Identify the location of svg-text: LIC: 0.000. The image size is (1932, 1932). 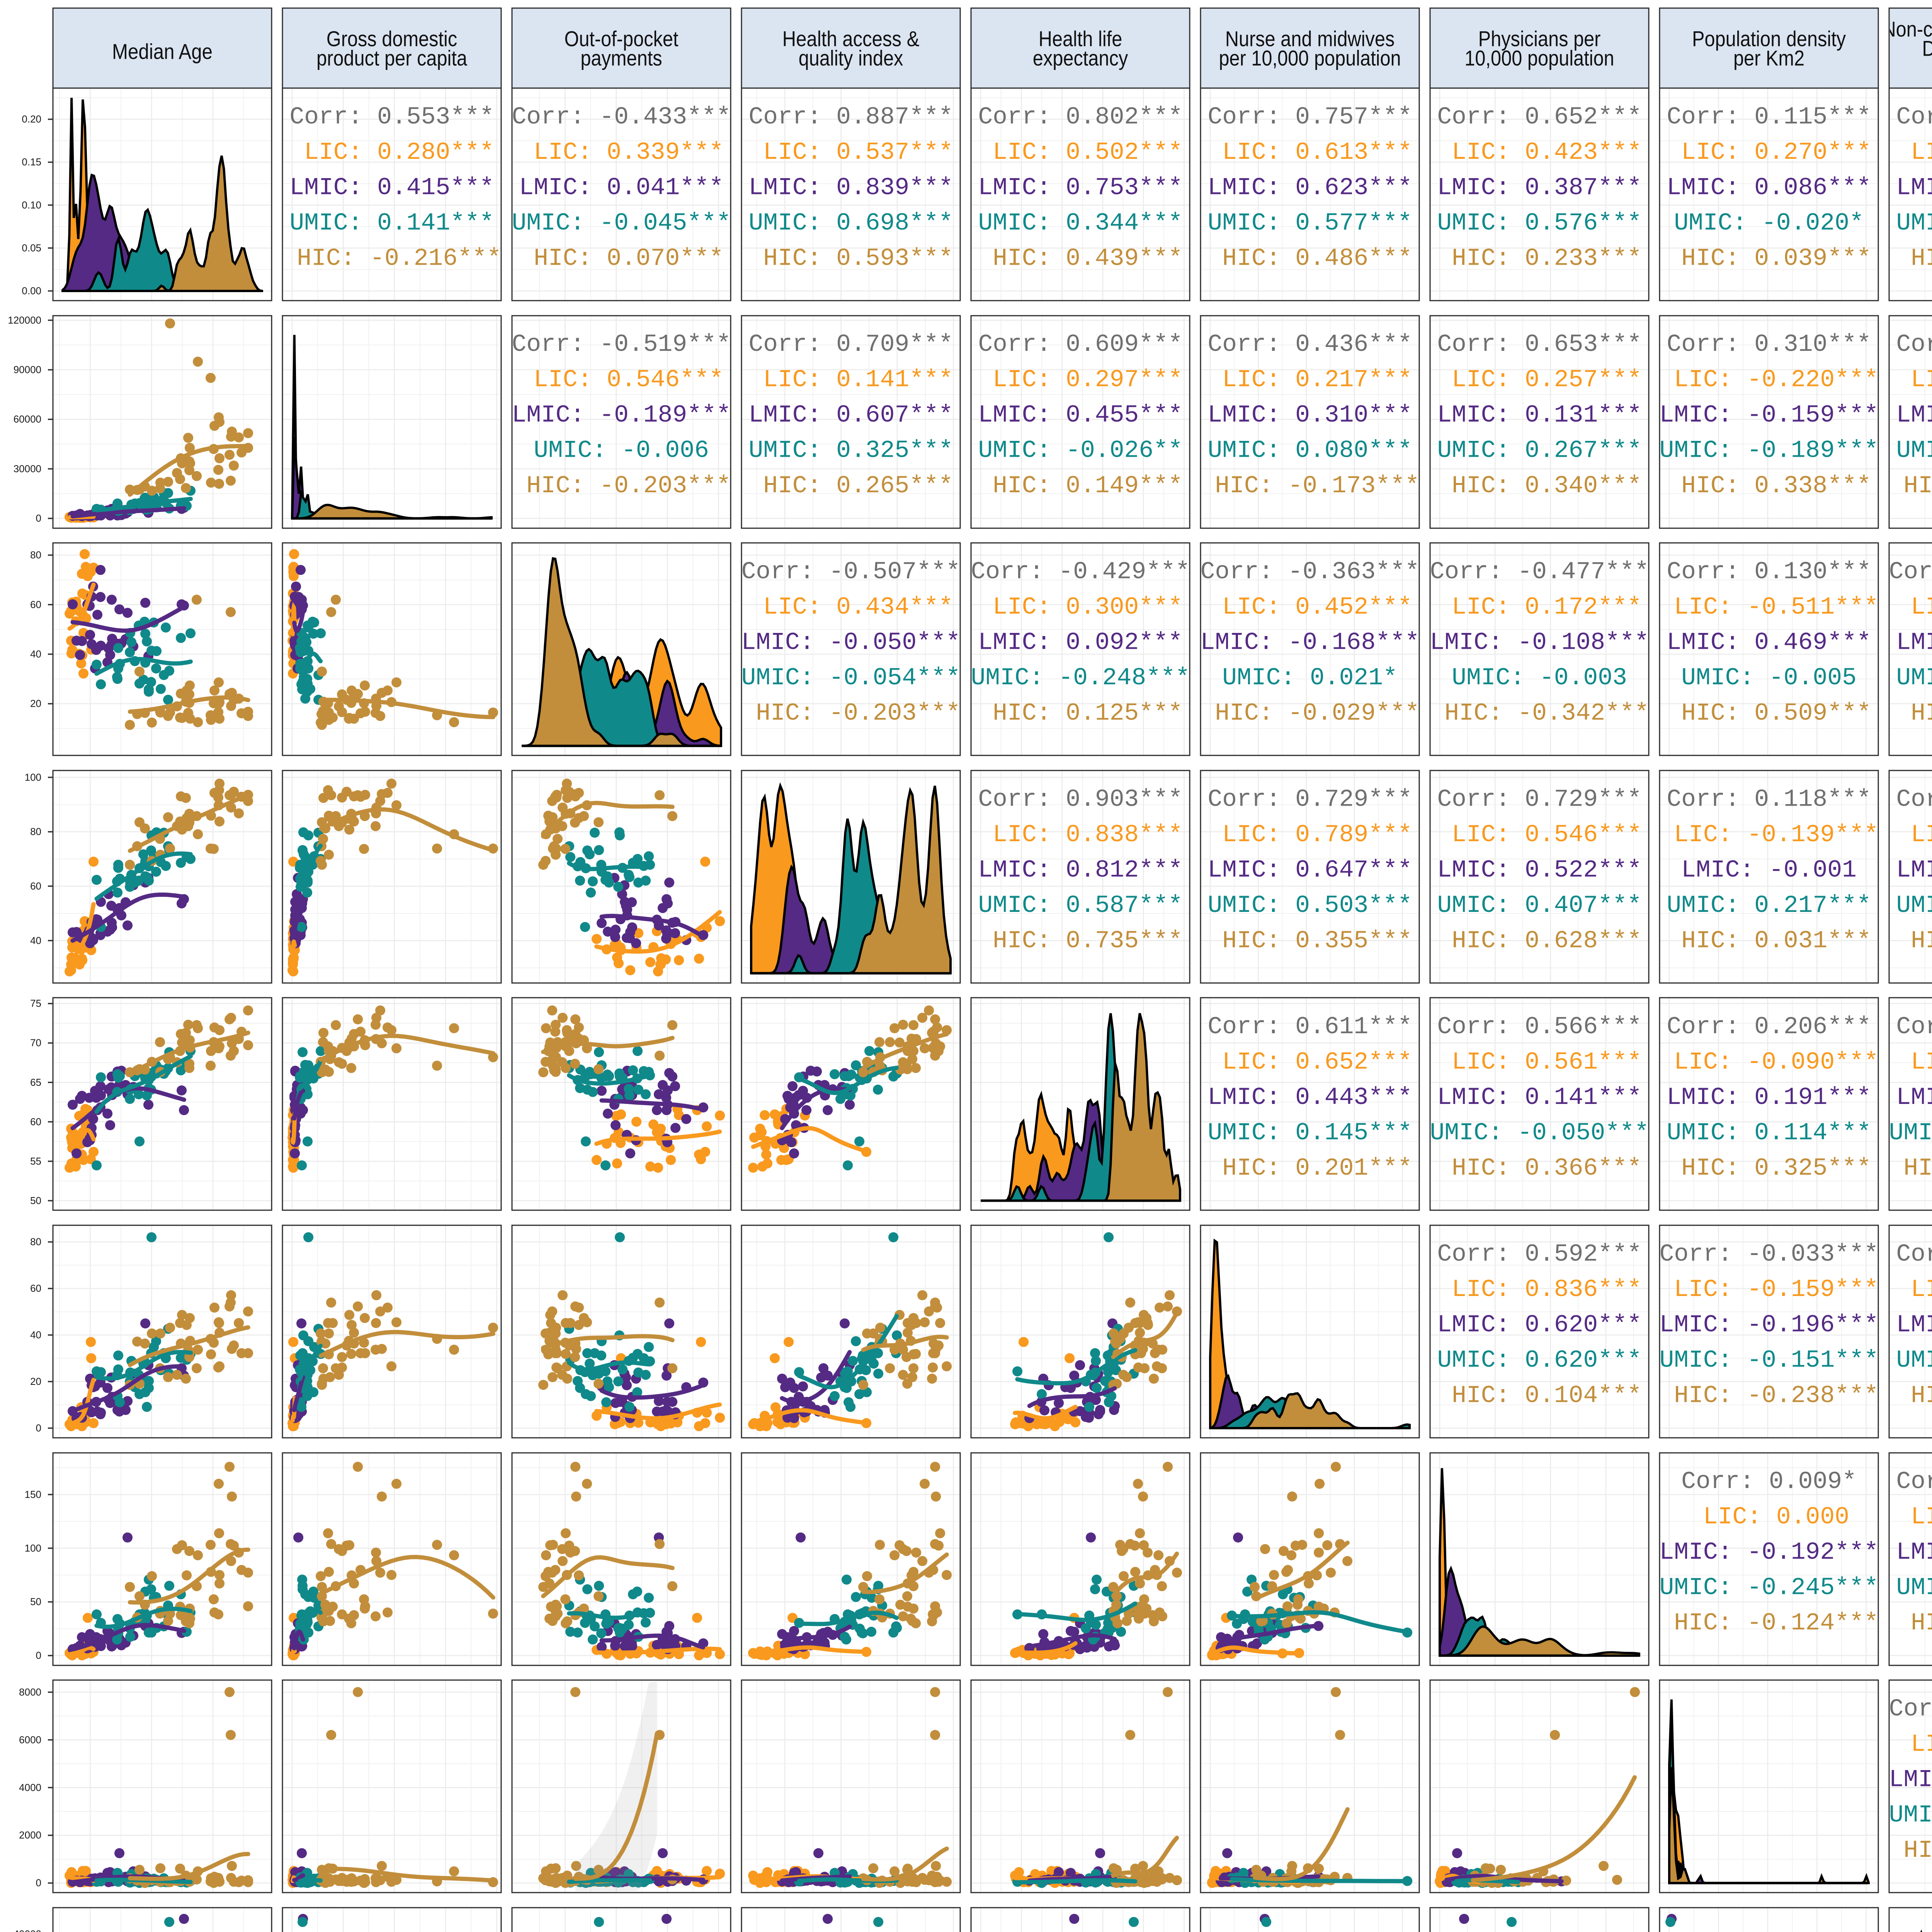
(1769, 1517).